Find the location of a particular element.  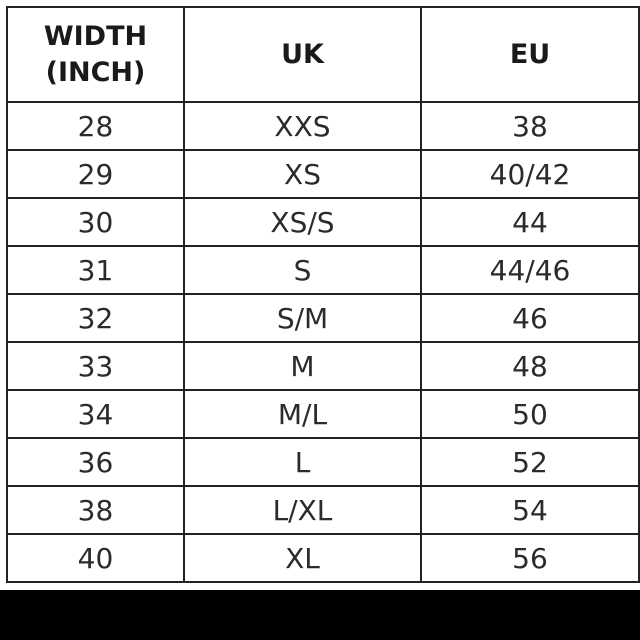

table-cell: L/XL is located at coordinates (302, 510).